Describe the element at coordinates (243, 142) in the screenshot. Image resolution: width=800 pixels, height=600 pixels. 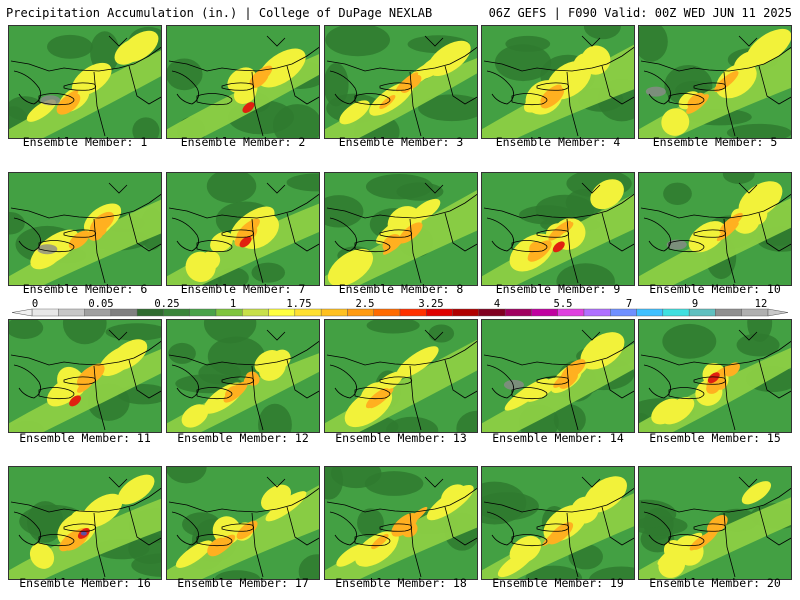
I see `ensemble-member-label: Ensemble Member: 2` at that location.